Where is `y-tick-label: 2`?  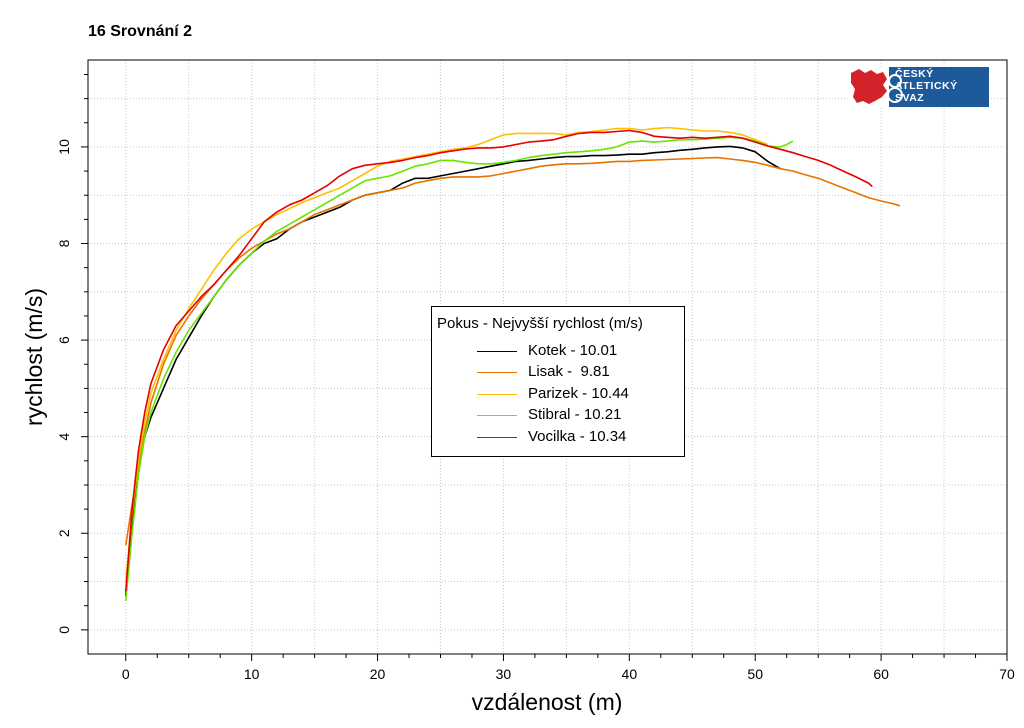
y-tick-label: 2 is located at coordinates (64, 533).